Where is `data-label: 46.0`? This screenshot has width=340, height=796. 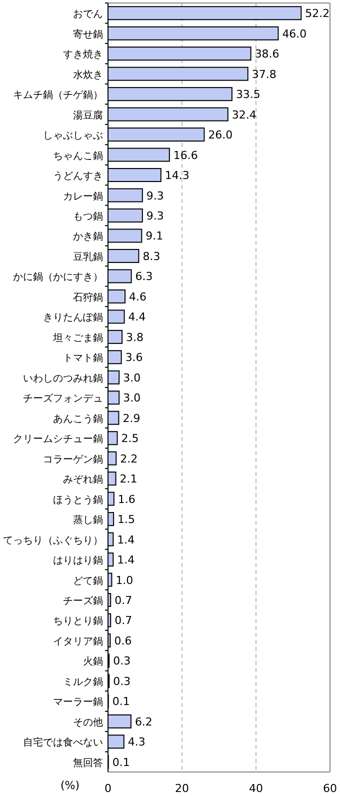 data-label: 46.0 is located at coordinates (294, 33).